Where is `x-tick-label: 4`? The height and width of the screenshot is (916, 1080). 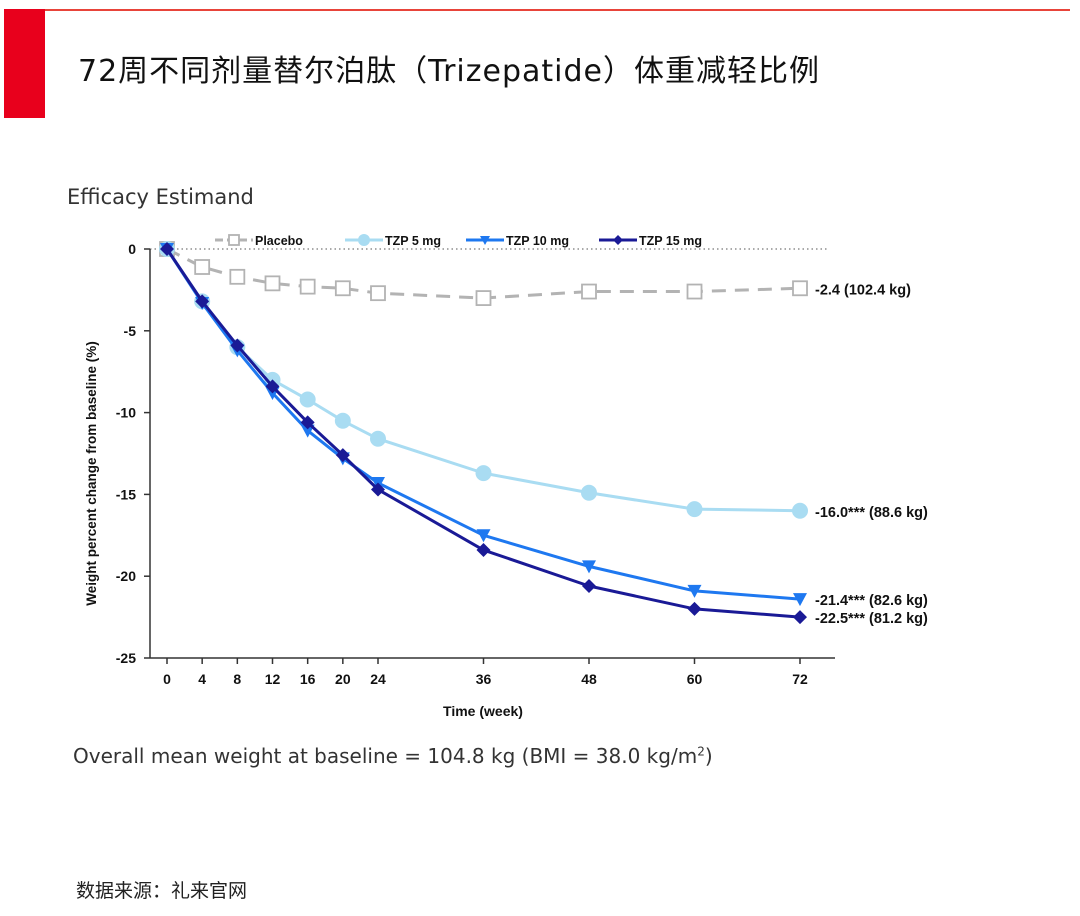
x-tick-label: 4 is located at coordinates (202, 679).